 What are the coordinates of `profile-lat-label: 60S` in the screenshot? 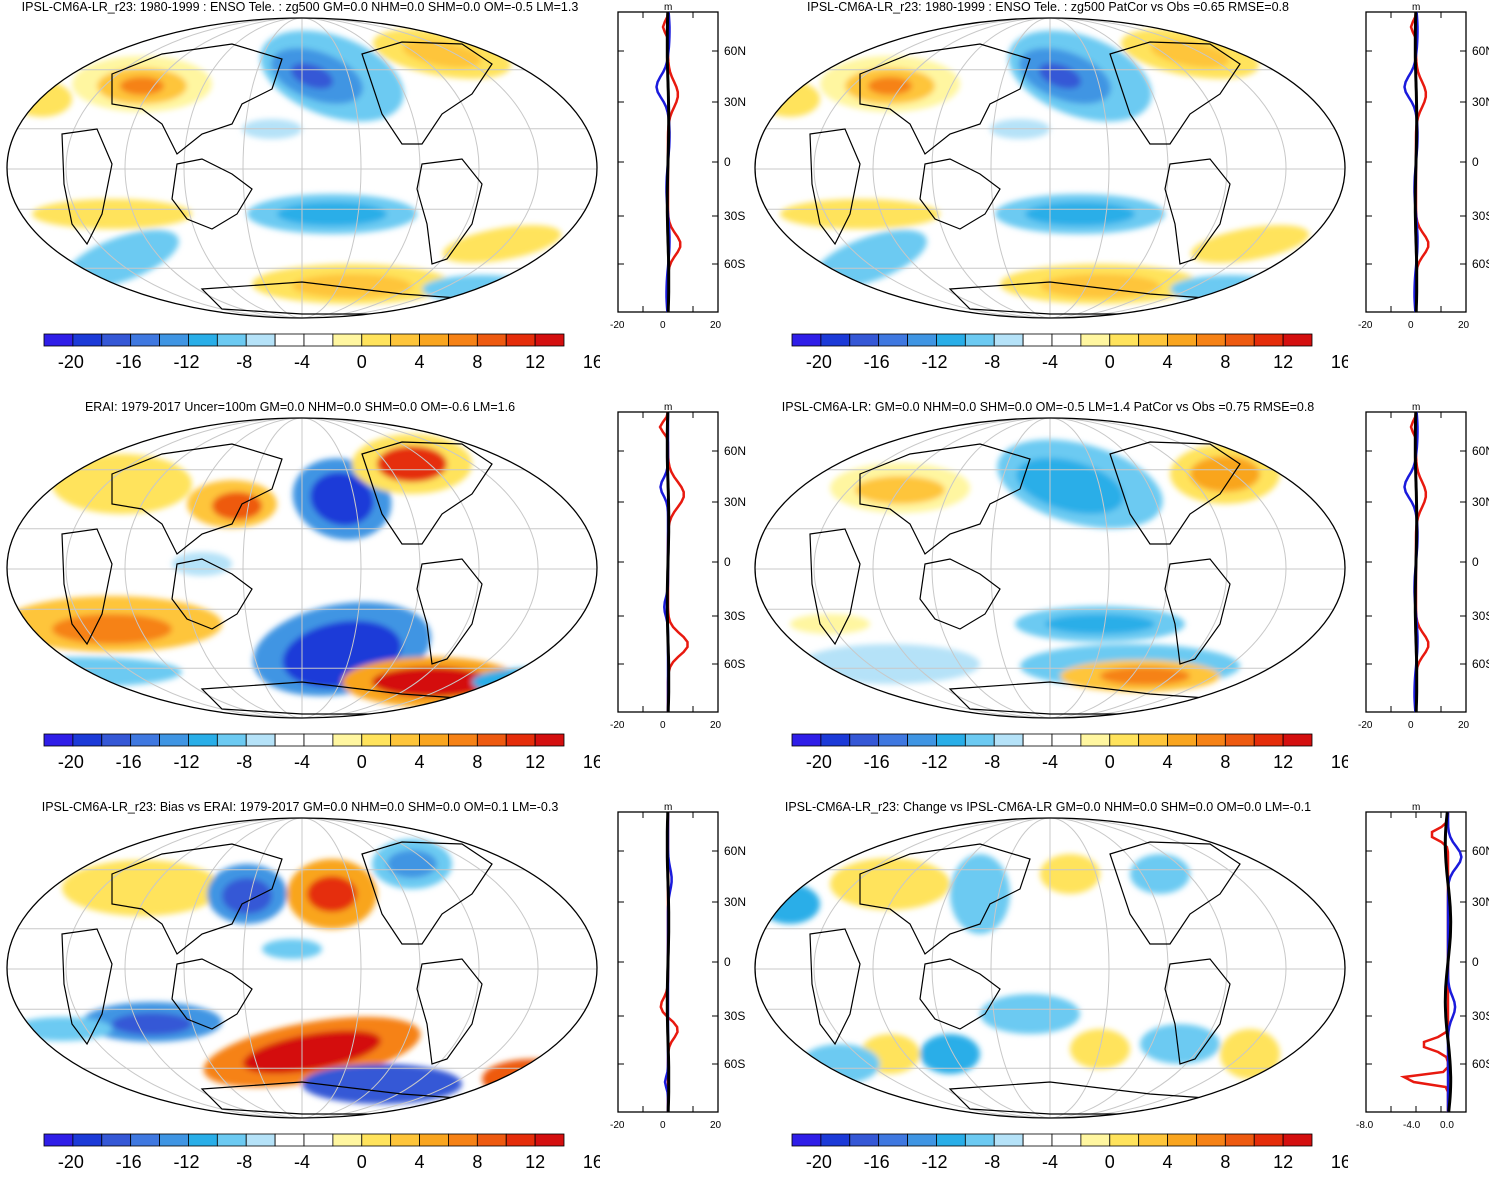 It's located at (1480, 664).